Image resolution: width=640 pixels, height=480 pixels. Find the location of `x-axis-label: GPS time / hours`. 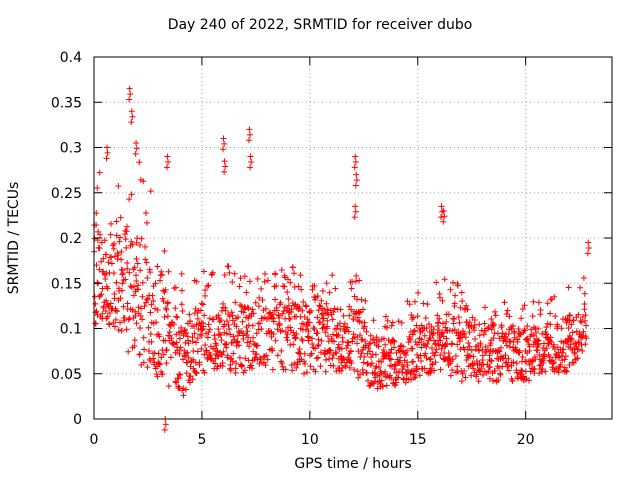

x-axis-label: GPS time / hours is located at coordinates (353, 464).